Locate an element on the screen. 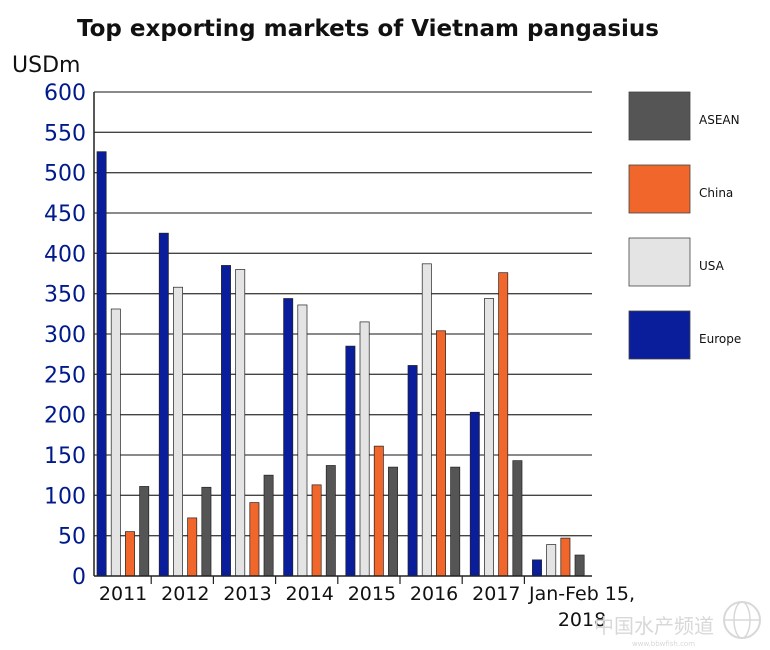 Image resolution: width=770 pixels, height=650 pixels. y-tick-label: 50 is located at coordinates (72, 537).